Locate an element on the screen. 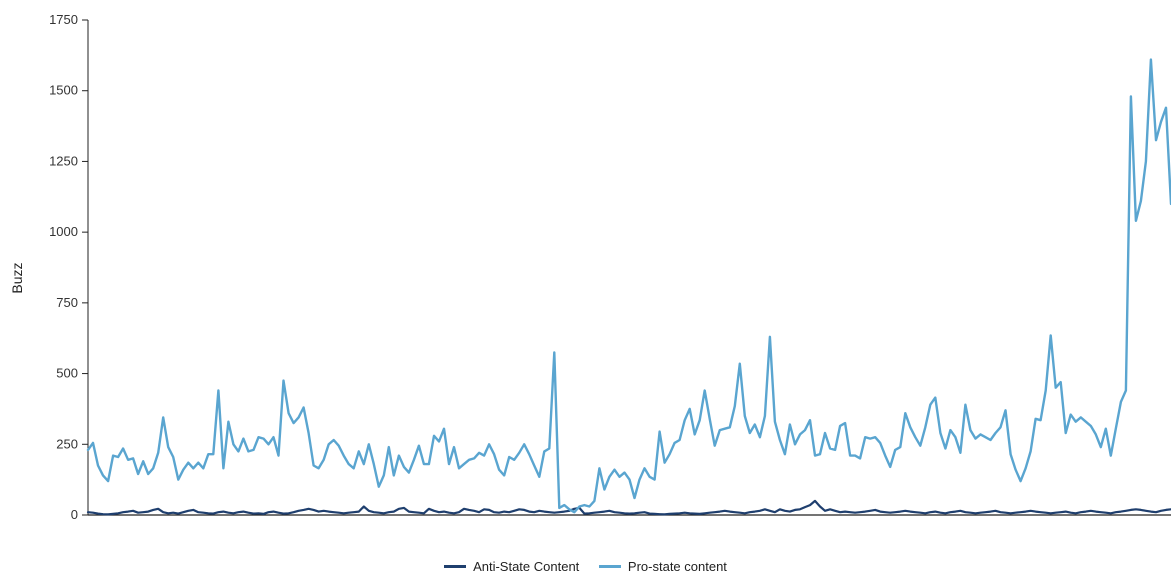 The width and height of the screenshot is (1171, 574). series-line-anti-state is located at coordinates (628, 507).